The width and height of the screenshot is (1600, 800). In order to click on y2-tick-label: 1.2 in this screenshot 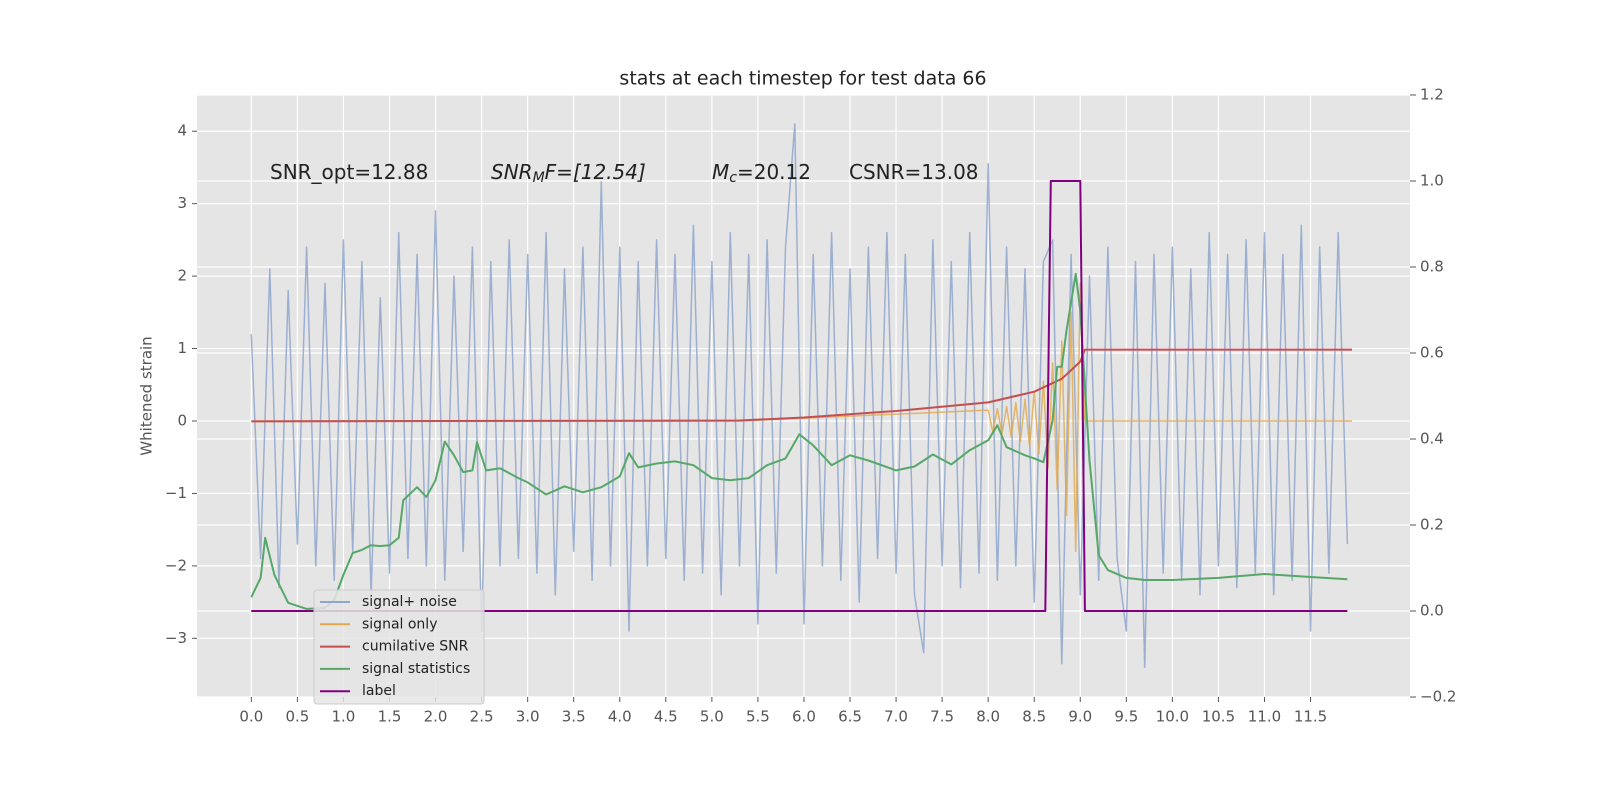, I will do `click(1432, 95)`.